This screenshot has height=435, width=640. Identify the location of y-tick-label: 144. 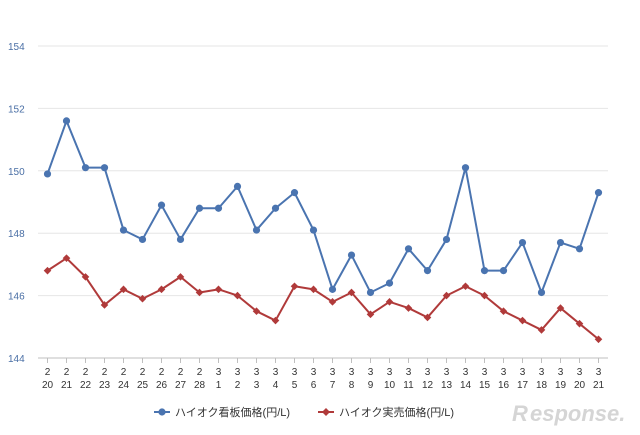
(16, 359).